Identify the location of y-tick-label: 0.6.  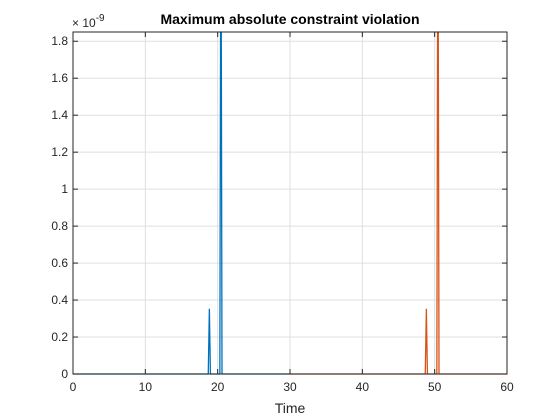
(59, 263).